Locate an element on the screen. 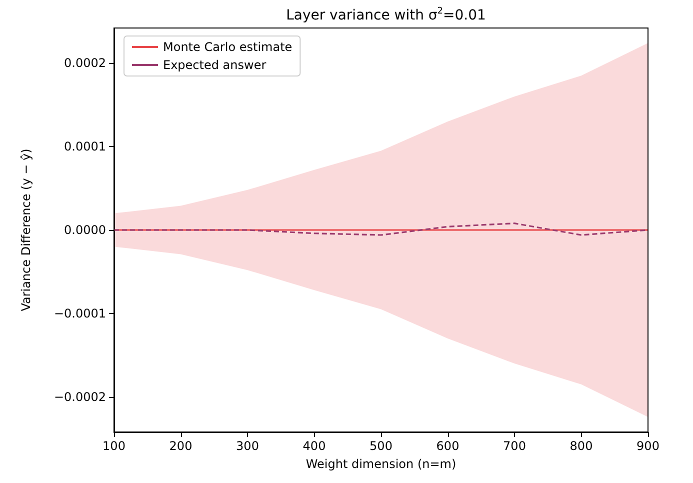 This screenshot has width=693, height=483. y-tick-label: 0.0000 is located at coordinates (85, 230).